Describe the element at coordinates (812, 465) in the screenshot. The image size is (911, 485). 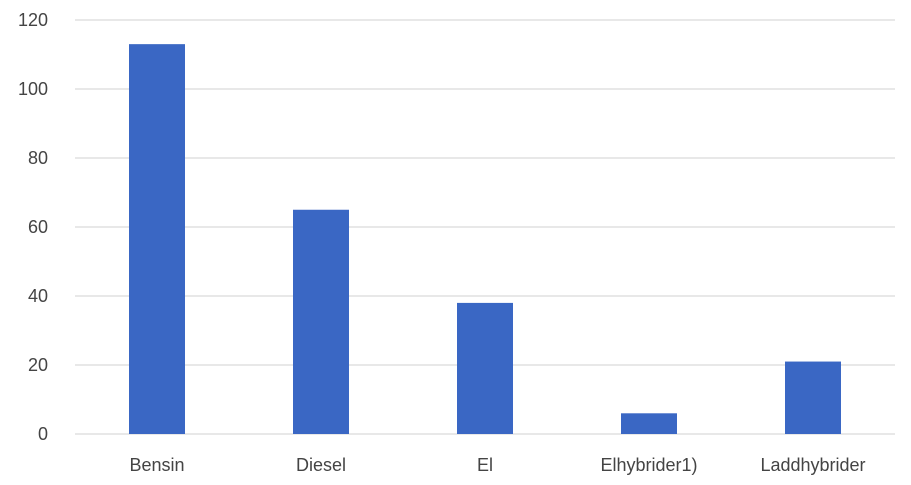
I see `x-category-label: Laddhybrider` at that location.